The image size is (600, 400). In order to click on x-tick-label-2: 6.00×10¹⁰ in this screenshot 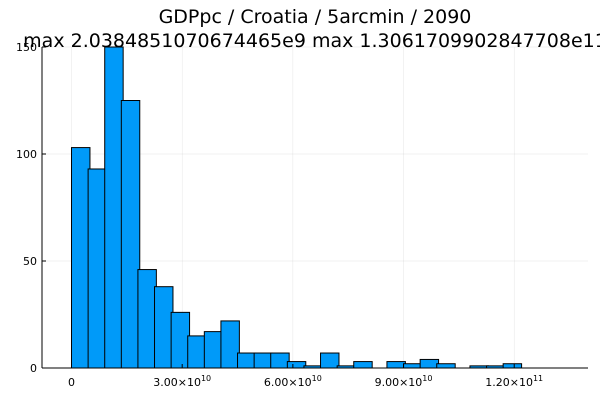, I will do `click(293, 381)`.